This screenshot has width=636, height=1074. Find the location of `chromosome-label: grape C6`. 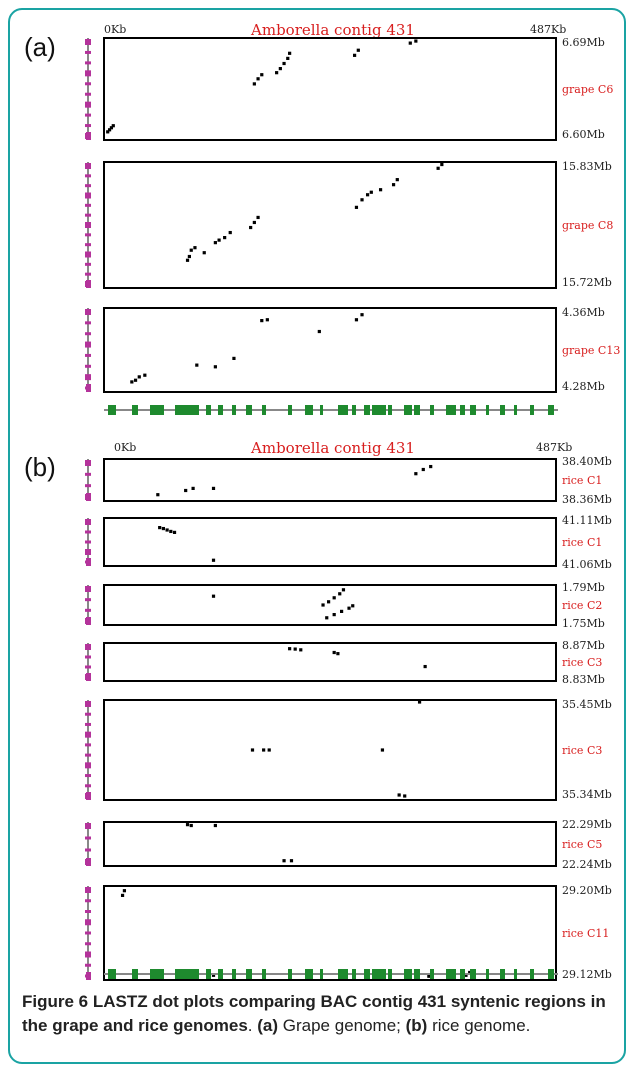

chromosome-label: grape C6 is located at coordinates (587, 89).